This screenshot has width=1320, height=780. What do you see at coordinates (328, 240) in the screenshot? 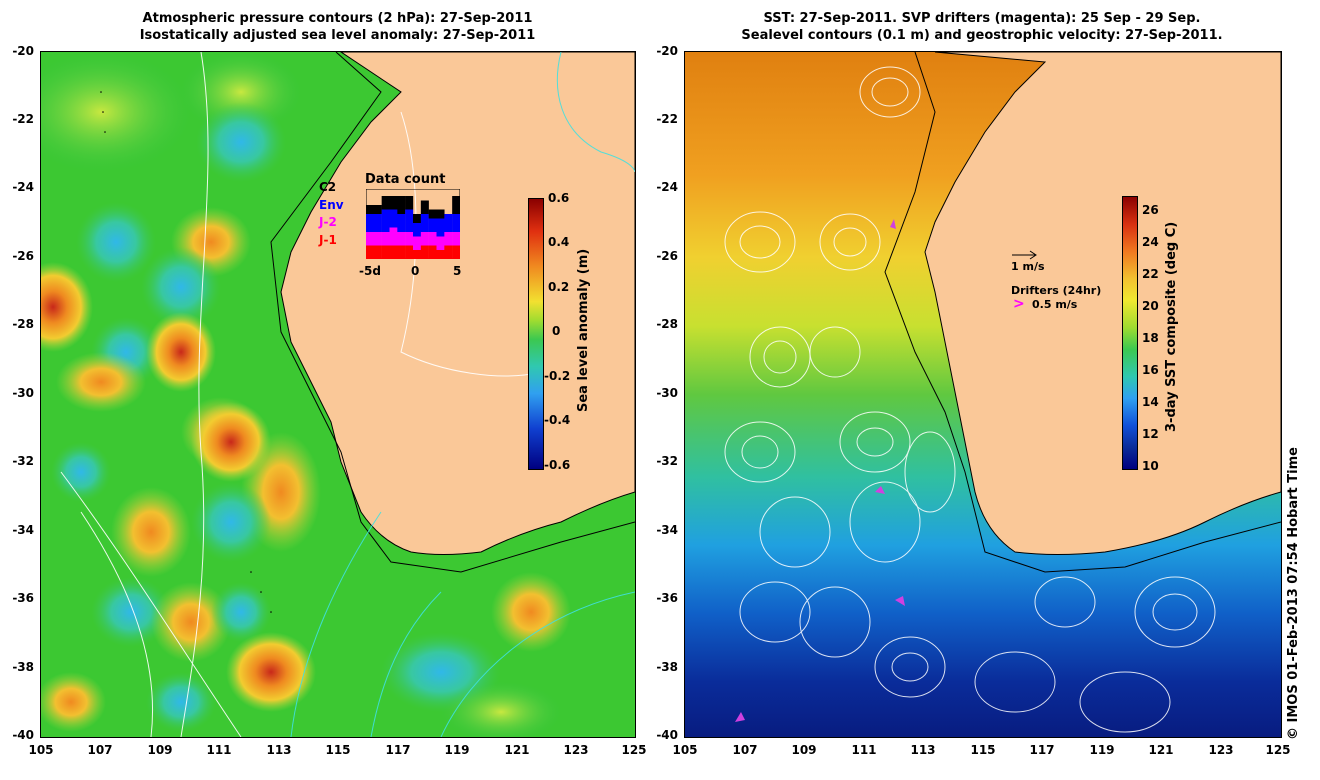
I see `legend-j1: J-1` at bounding box center [328, 240].